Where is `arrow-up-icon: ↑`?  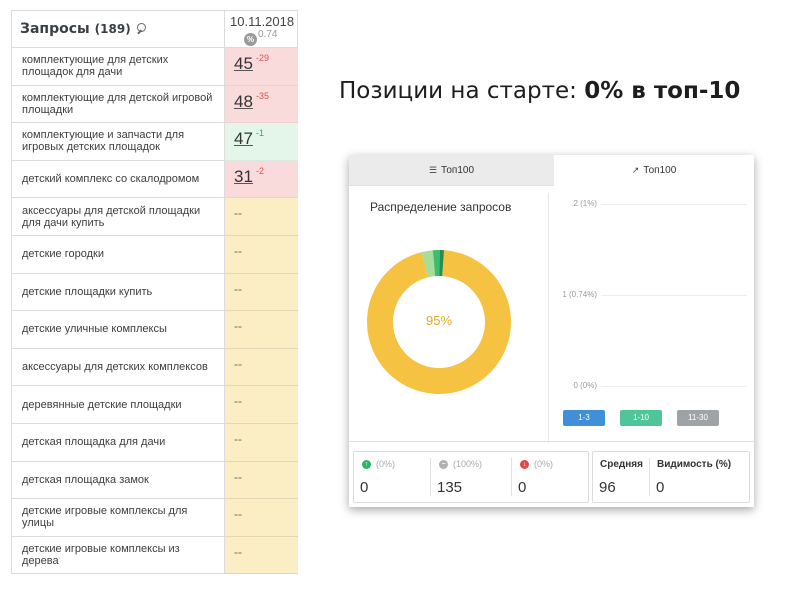
arrow-up-icon: ↑ is located at coordinates (366, 464).